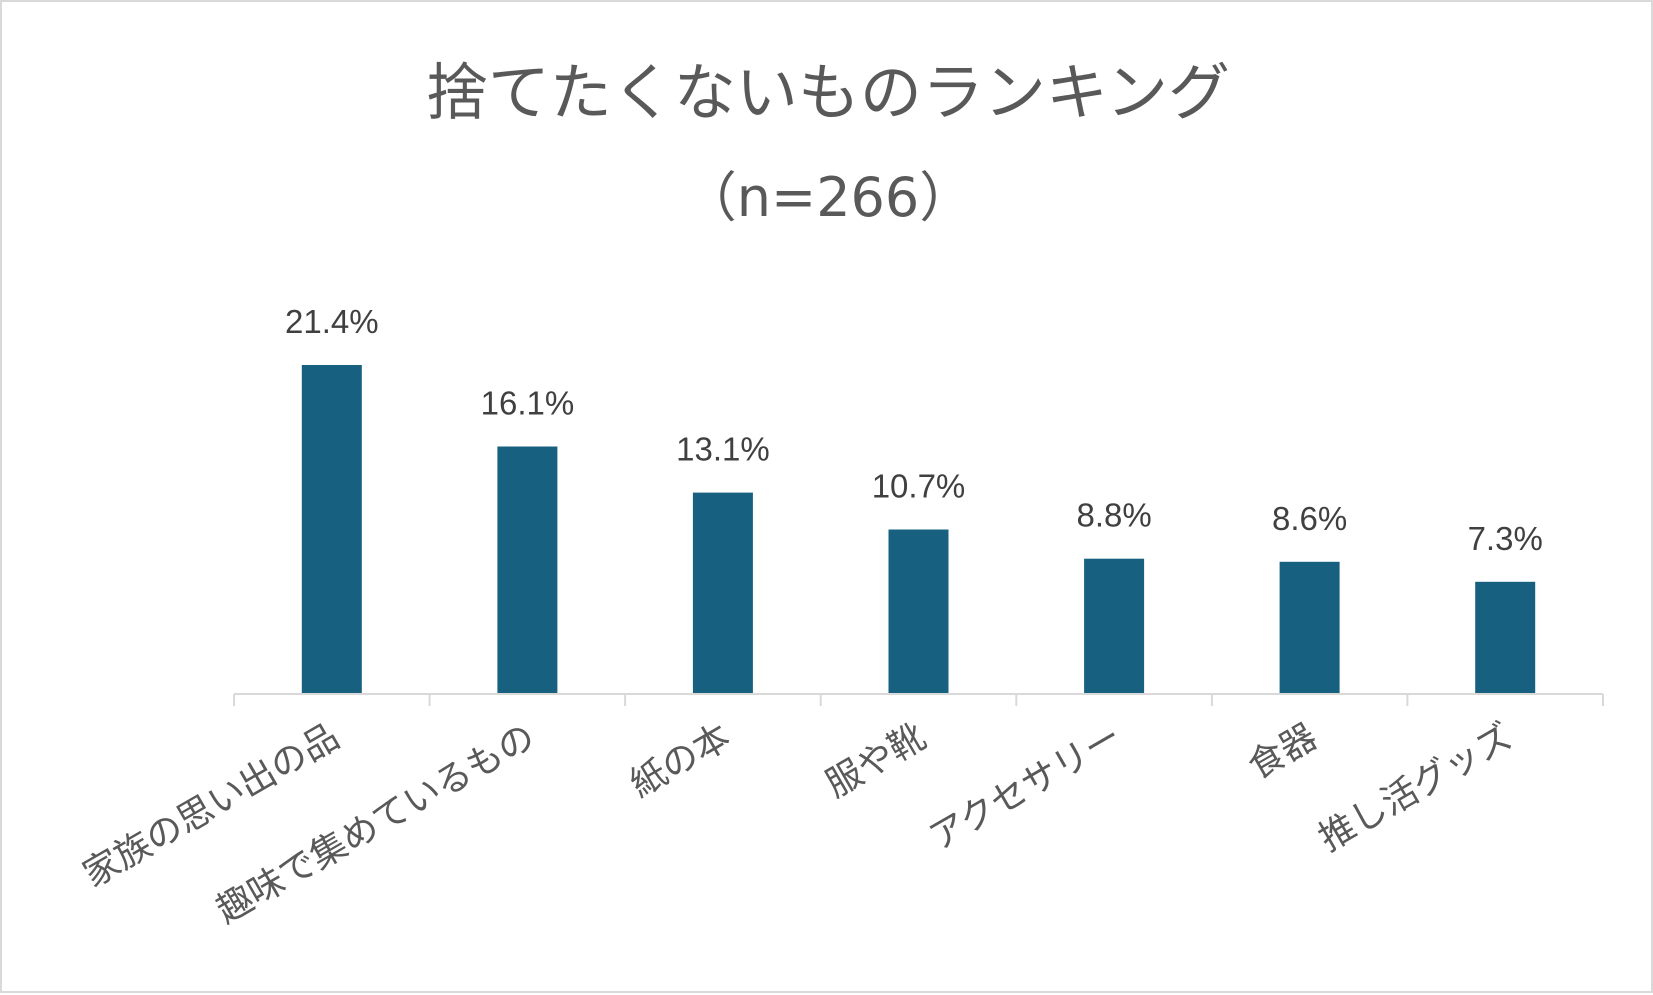 The width and height of the screenshot is (1653, 995). Describe the element at coordinates (1416, 788) in the screenshot. I see `category-label-7: 推し活グッズ` at that location.